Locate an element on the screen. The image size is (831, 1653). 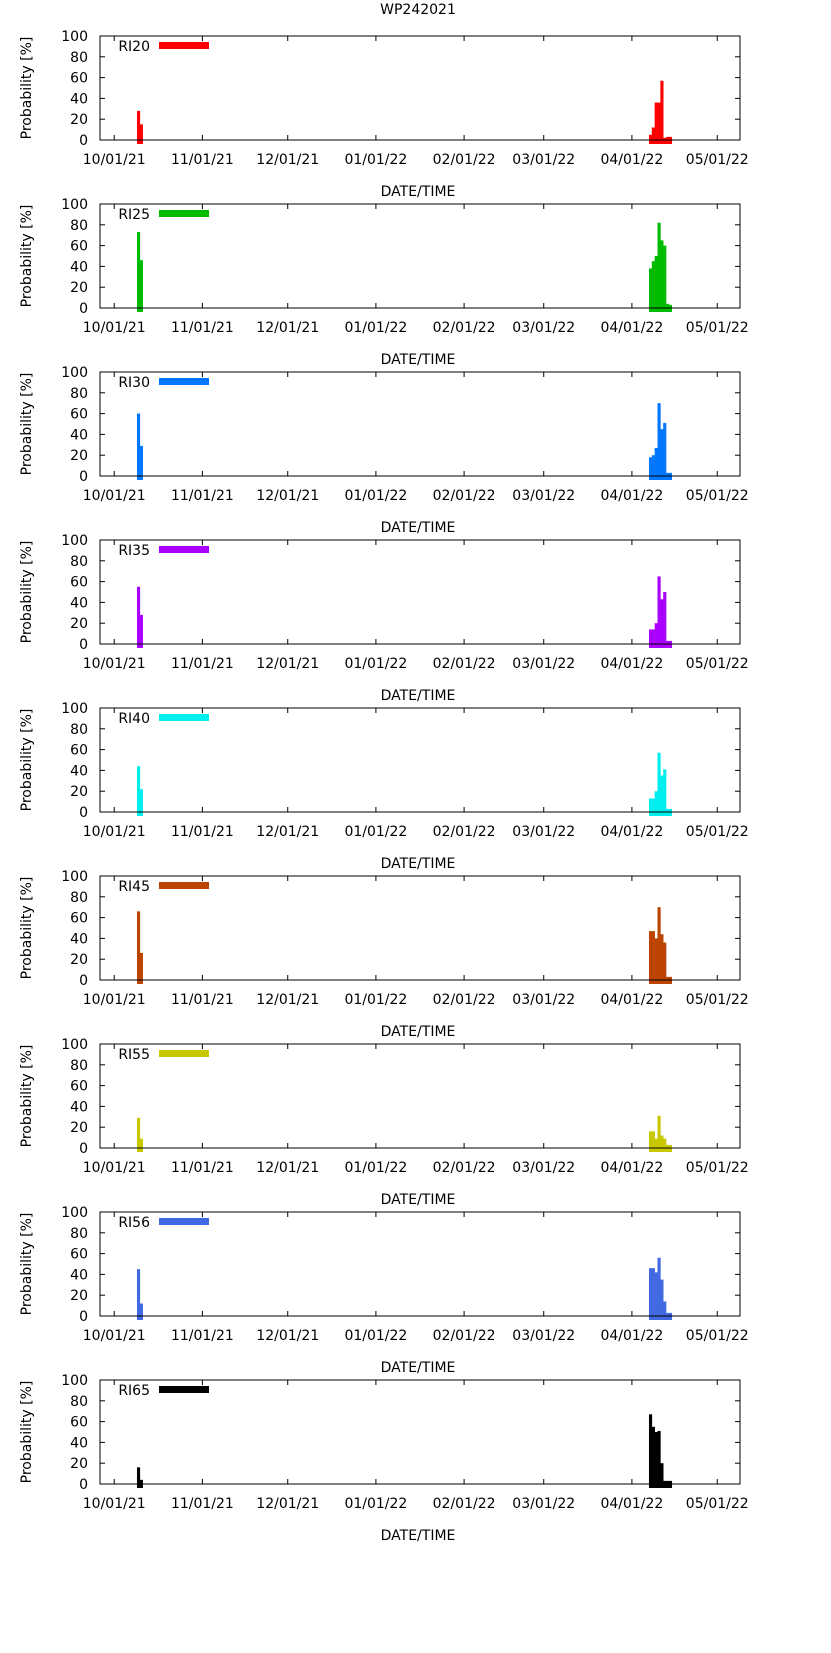
legend-label: RI20 is located at coordinates (134, 47).